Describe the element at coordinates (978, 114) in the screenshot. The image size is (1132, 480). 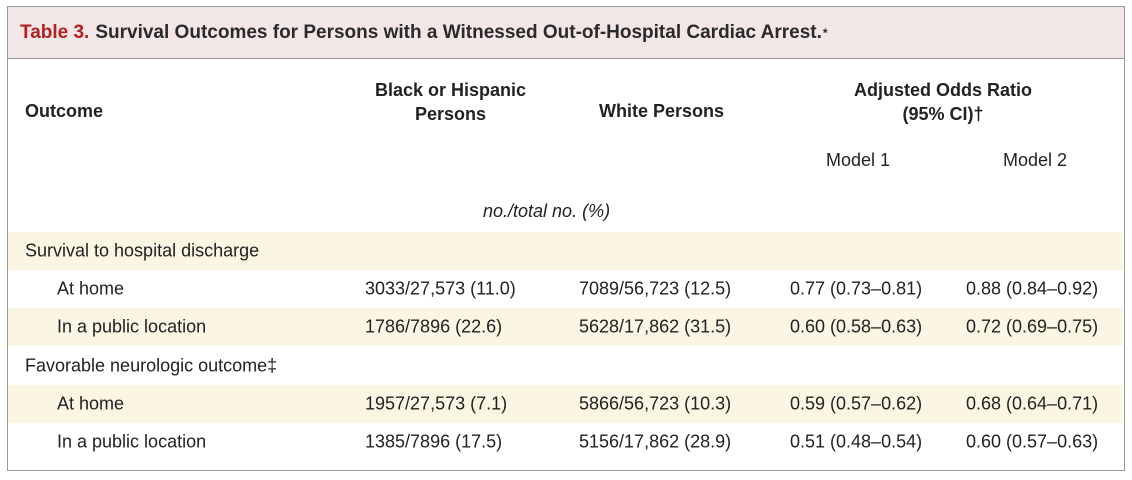
I see `aor-footnote-mark: †` at that location.